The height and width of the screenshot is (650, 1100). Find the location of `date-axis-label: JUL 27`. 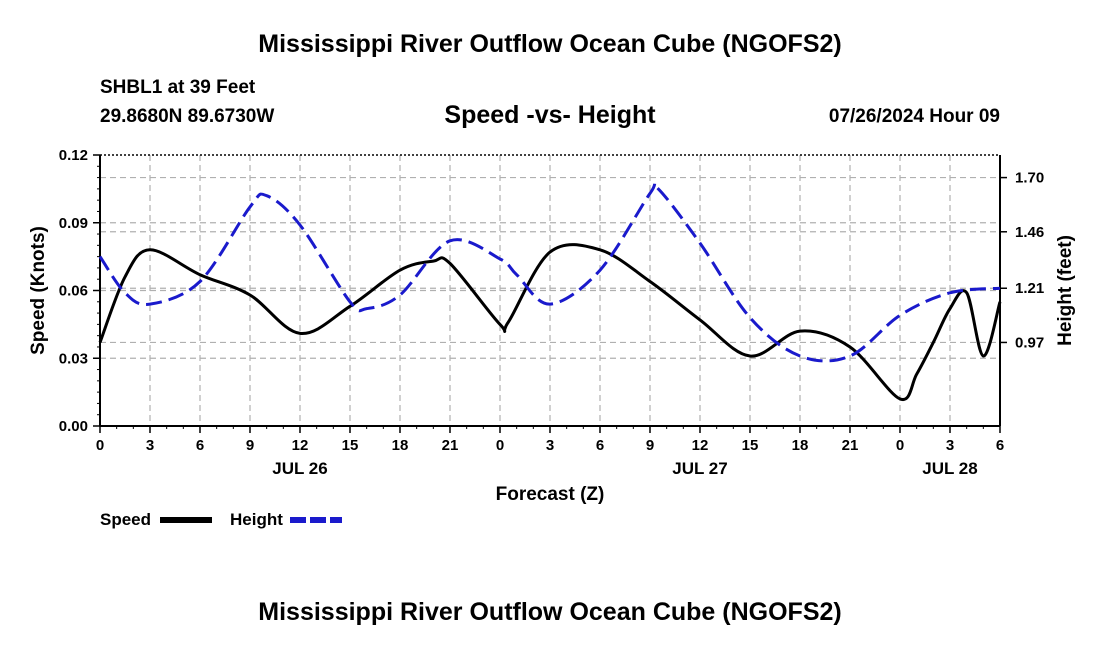

date-axis-label: JUL 27 is located at coordinates (699, 468).